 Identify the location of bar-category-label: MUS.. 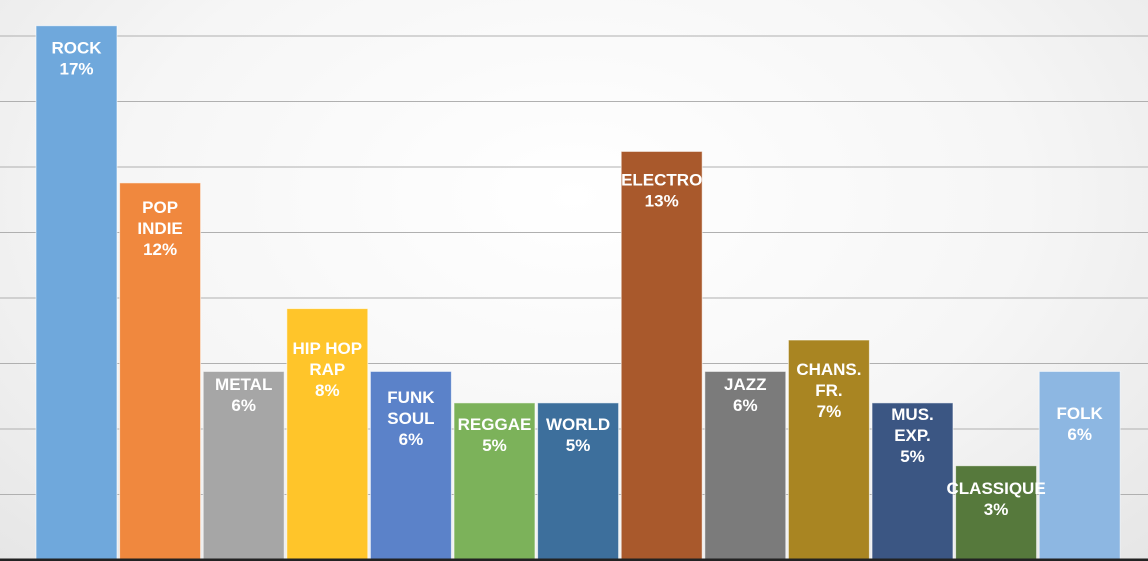
(912, 414).